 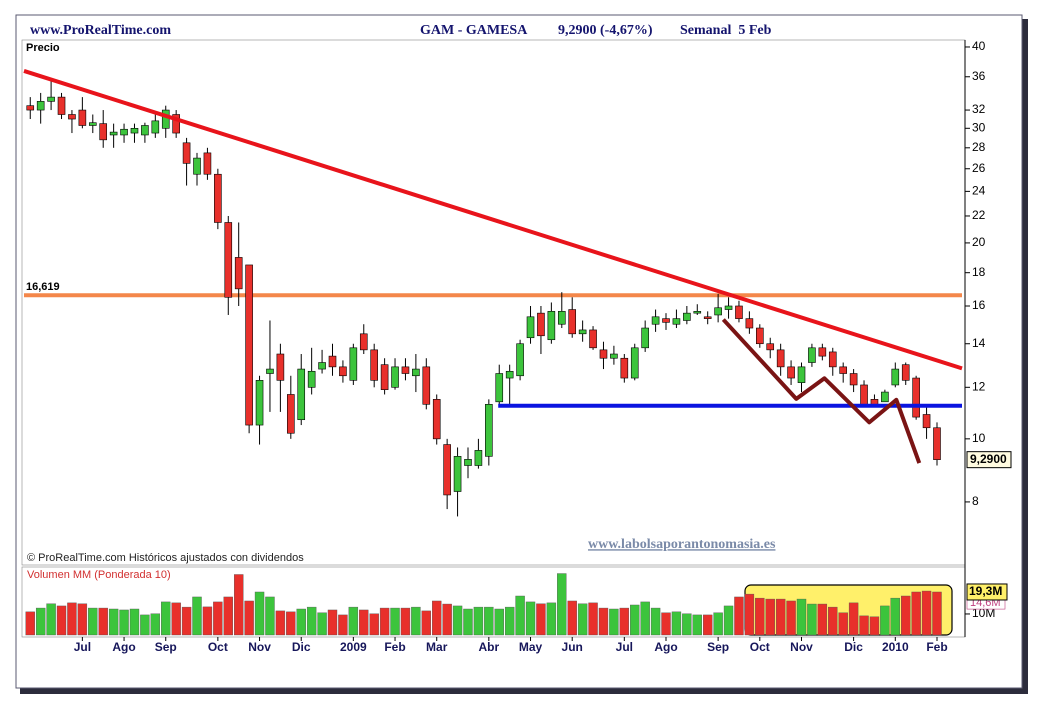 What do you see at coordinates (531, 647) in the screenshot?
I see `x-tick-label: May` at bounding box center [531, 647].